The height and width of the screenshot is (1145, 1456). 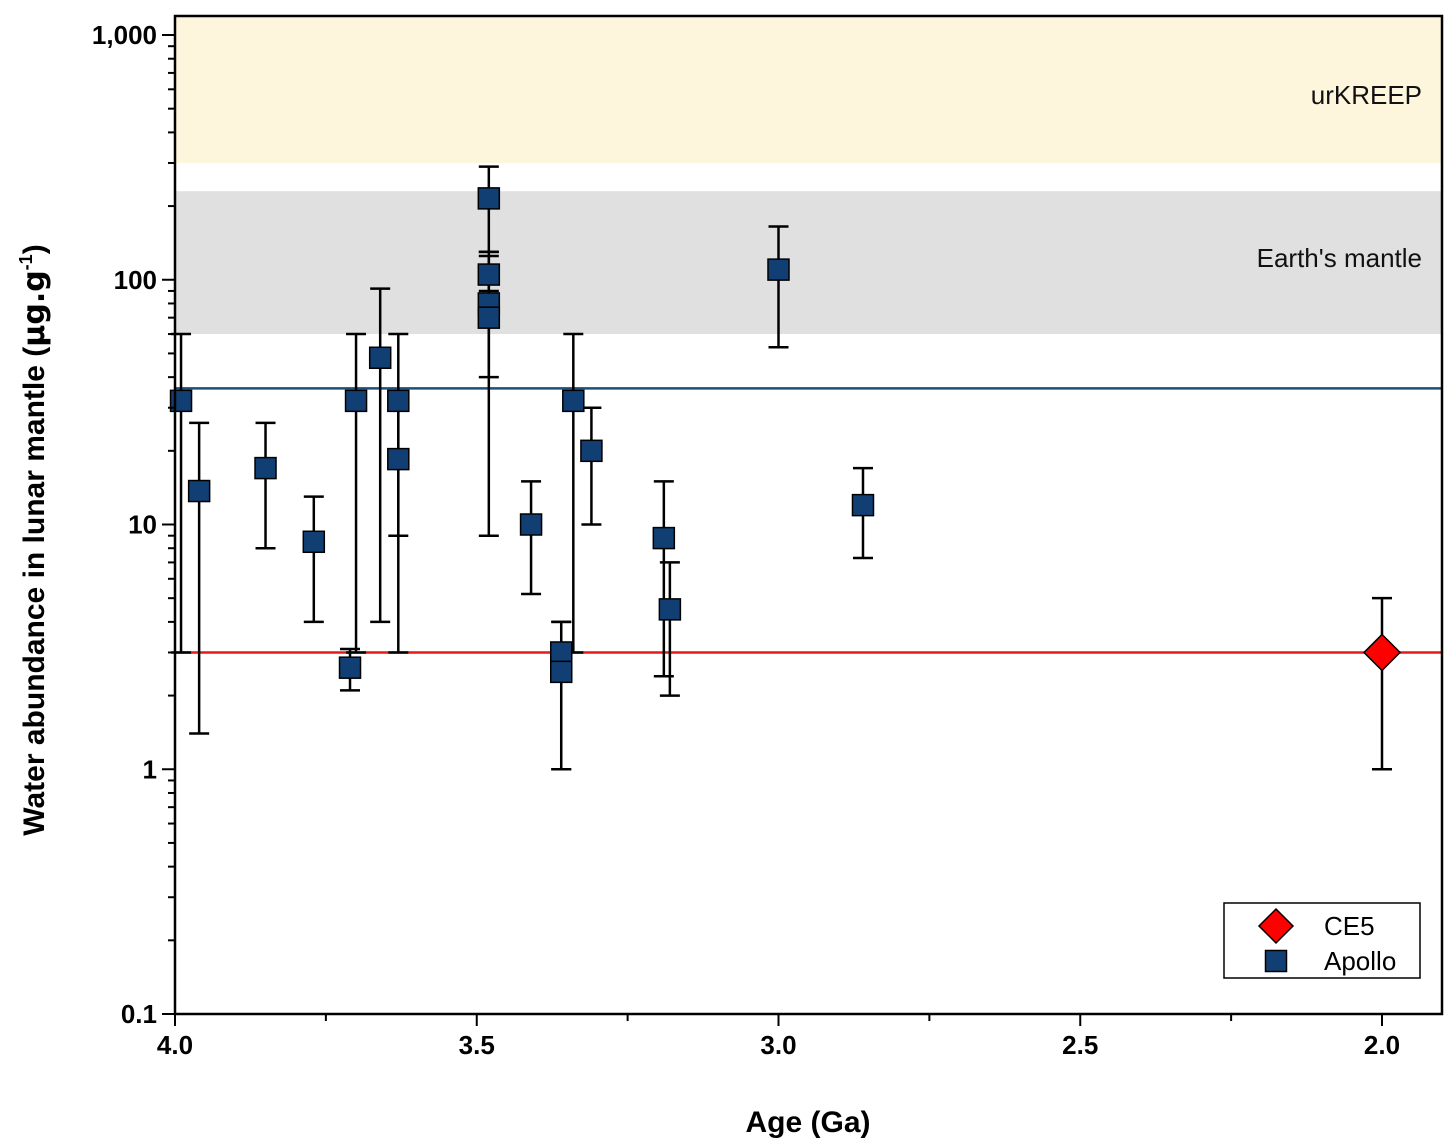 I want to click on band-label-earths-mantle: Earth's mantle, so click(x=1339, y=258).